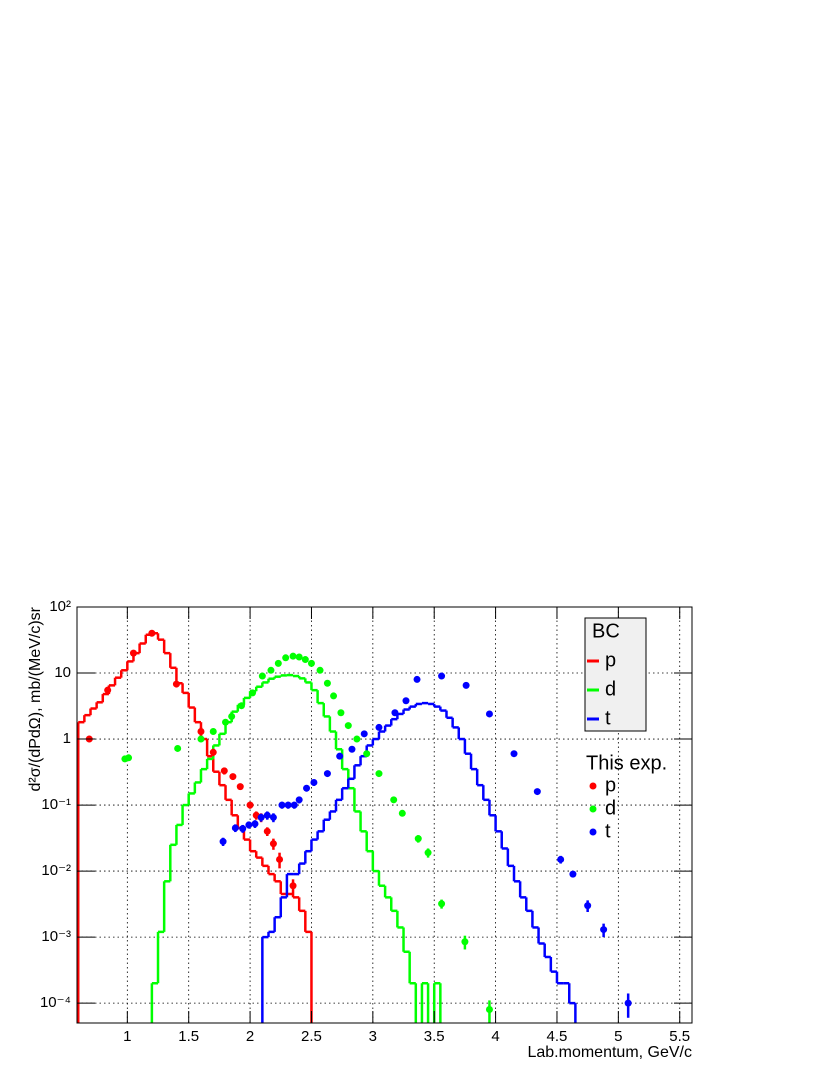  Describe the element at coordinates (626, 763) in the screenshot. I see `legend-title: This exp.` at that location.